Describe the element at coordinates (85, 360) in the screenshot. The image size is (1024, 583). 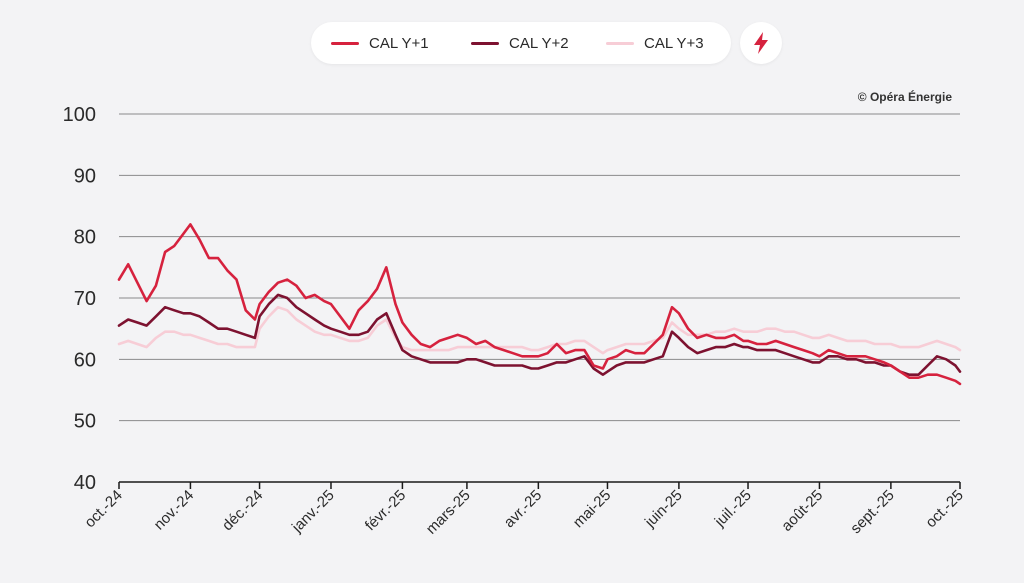
I see `y-tick-label: 60` at that location.